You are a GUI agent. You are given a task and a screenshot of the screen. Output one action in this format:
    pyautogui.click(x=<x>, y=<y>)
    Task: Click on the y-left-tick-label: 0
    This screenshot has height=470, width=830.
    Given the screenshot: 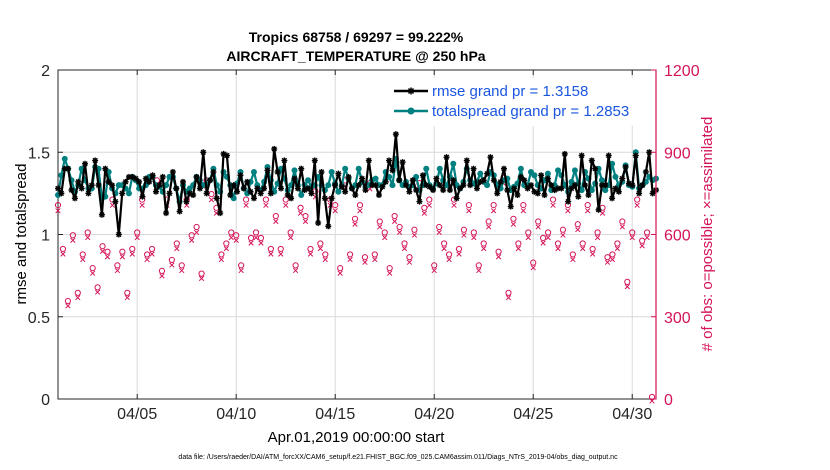 What is the action you would take?
    pyautogui.click(x=45, y=400)
    